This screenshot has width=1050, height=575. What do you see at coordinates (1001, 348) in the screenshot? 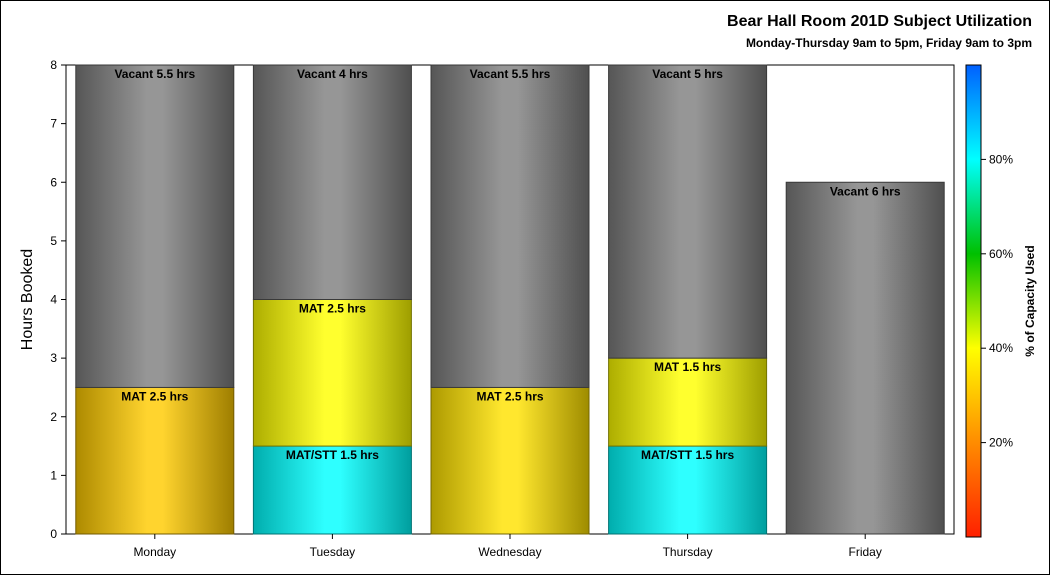
I see `colorbar-tick-label: 40%` at bounding box center [1001, 348].